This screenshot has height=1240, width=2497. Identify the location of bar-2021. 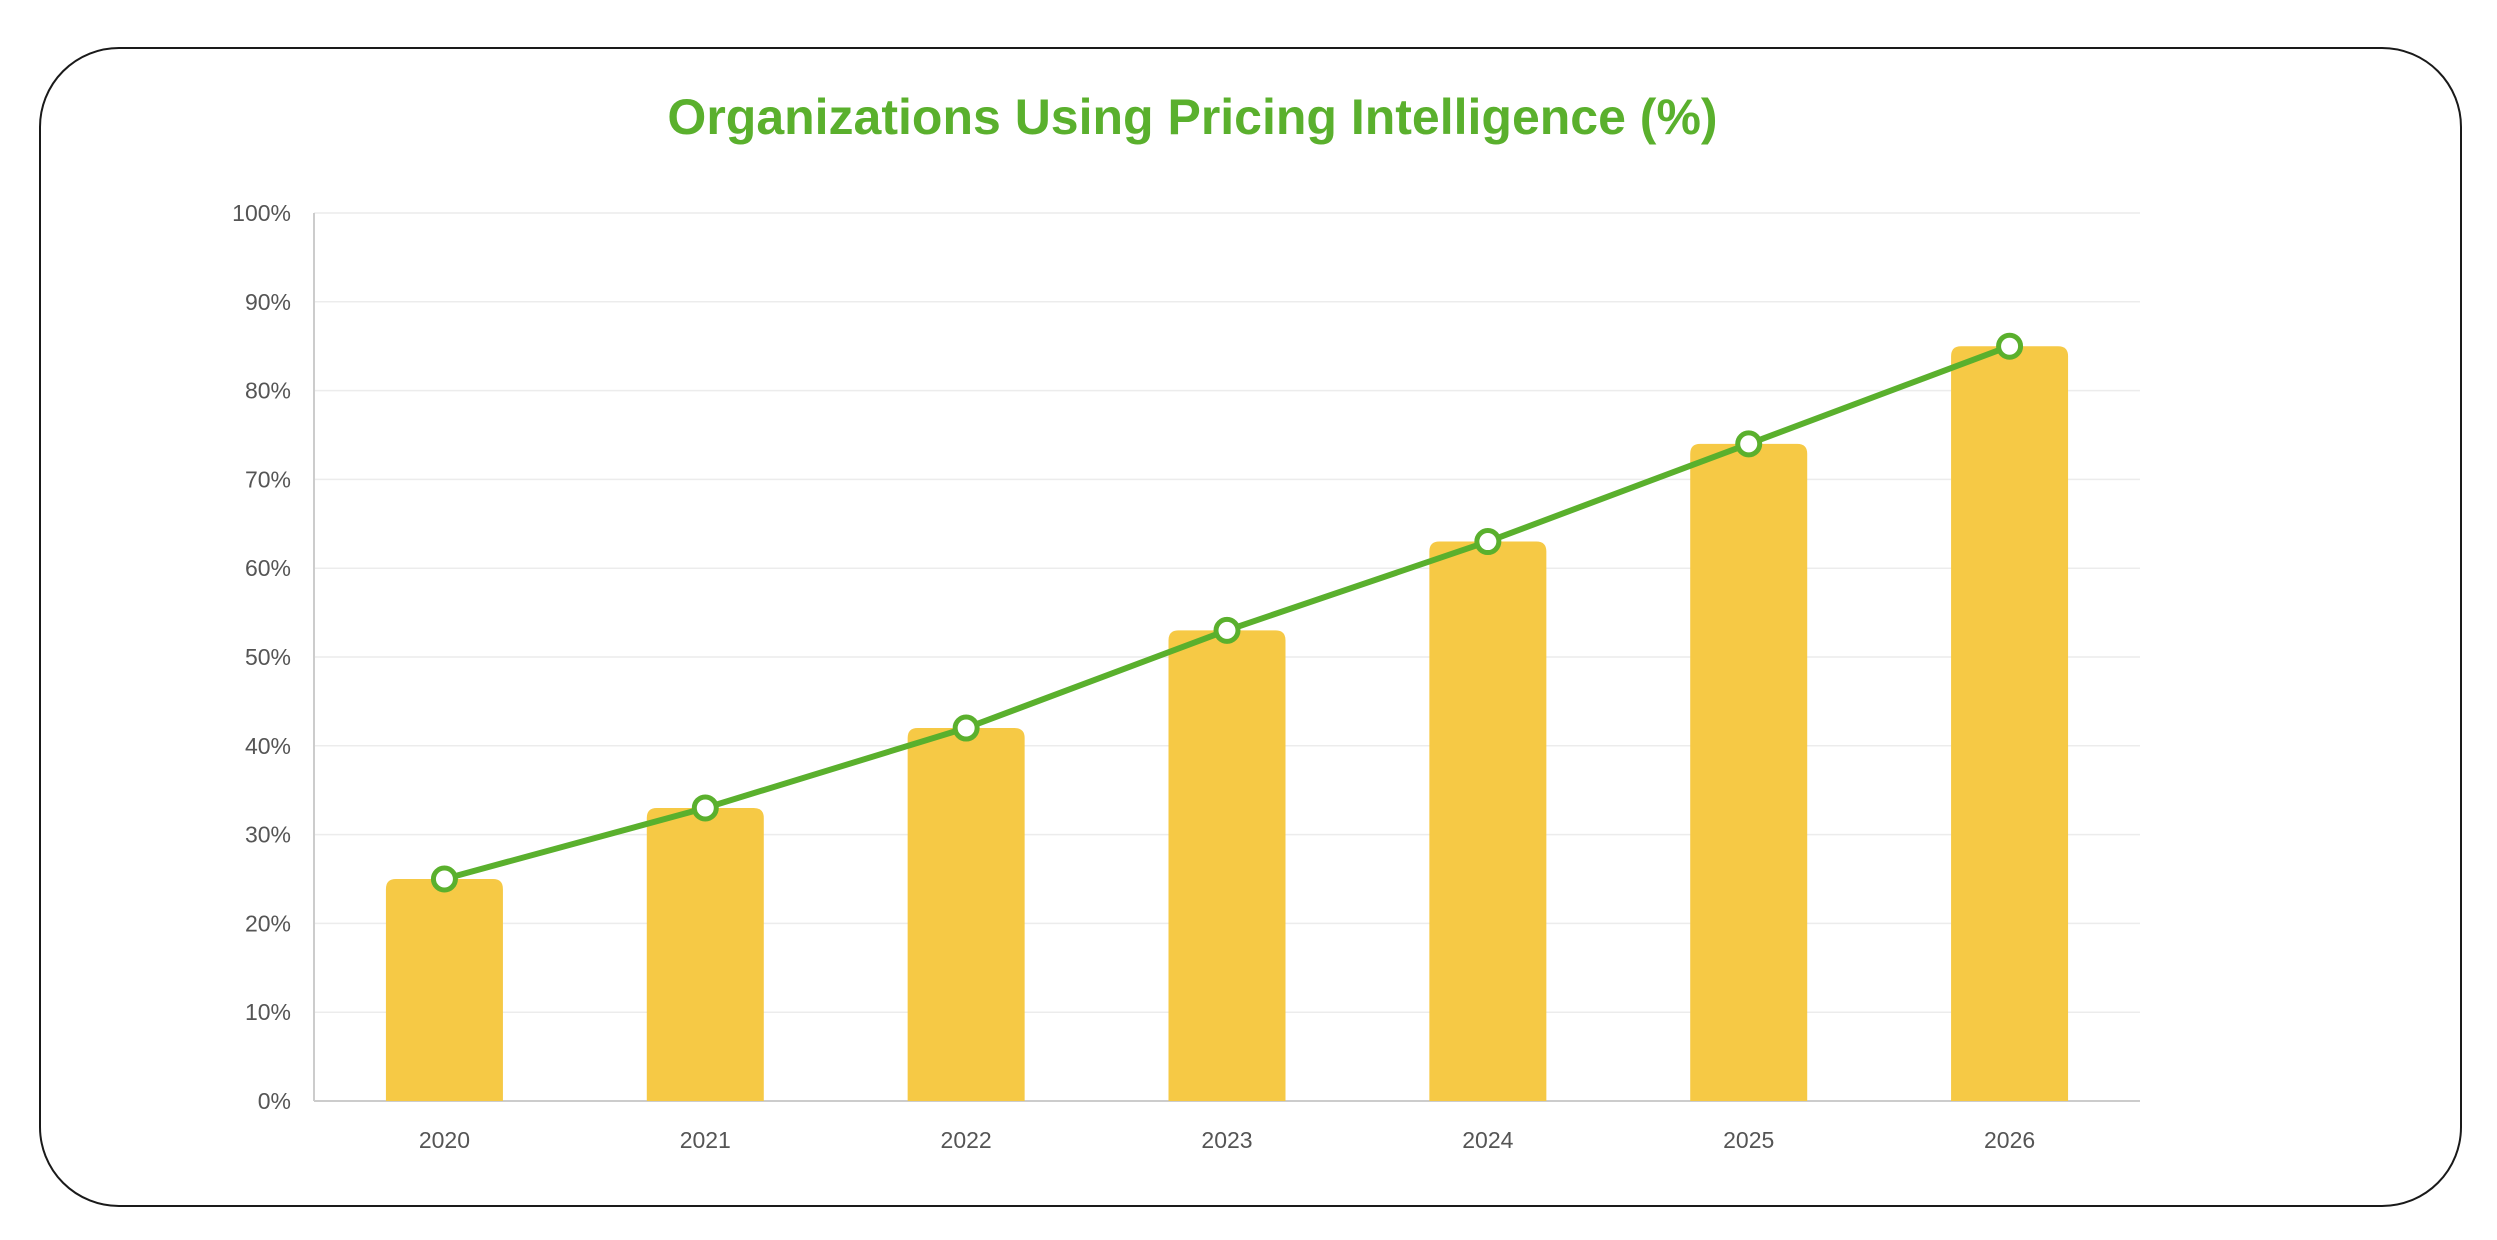
(705, 954).